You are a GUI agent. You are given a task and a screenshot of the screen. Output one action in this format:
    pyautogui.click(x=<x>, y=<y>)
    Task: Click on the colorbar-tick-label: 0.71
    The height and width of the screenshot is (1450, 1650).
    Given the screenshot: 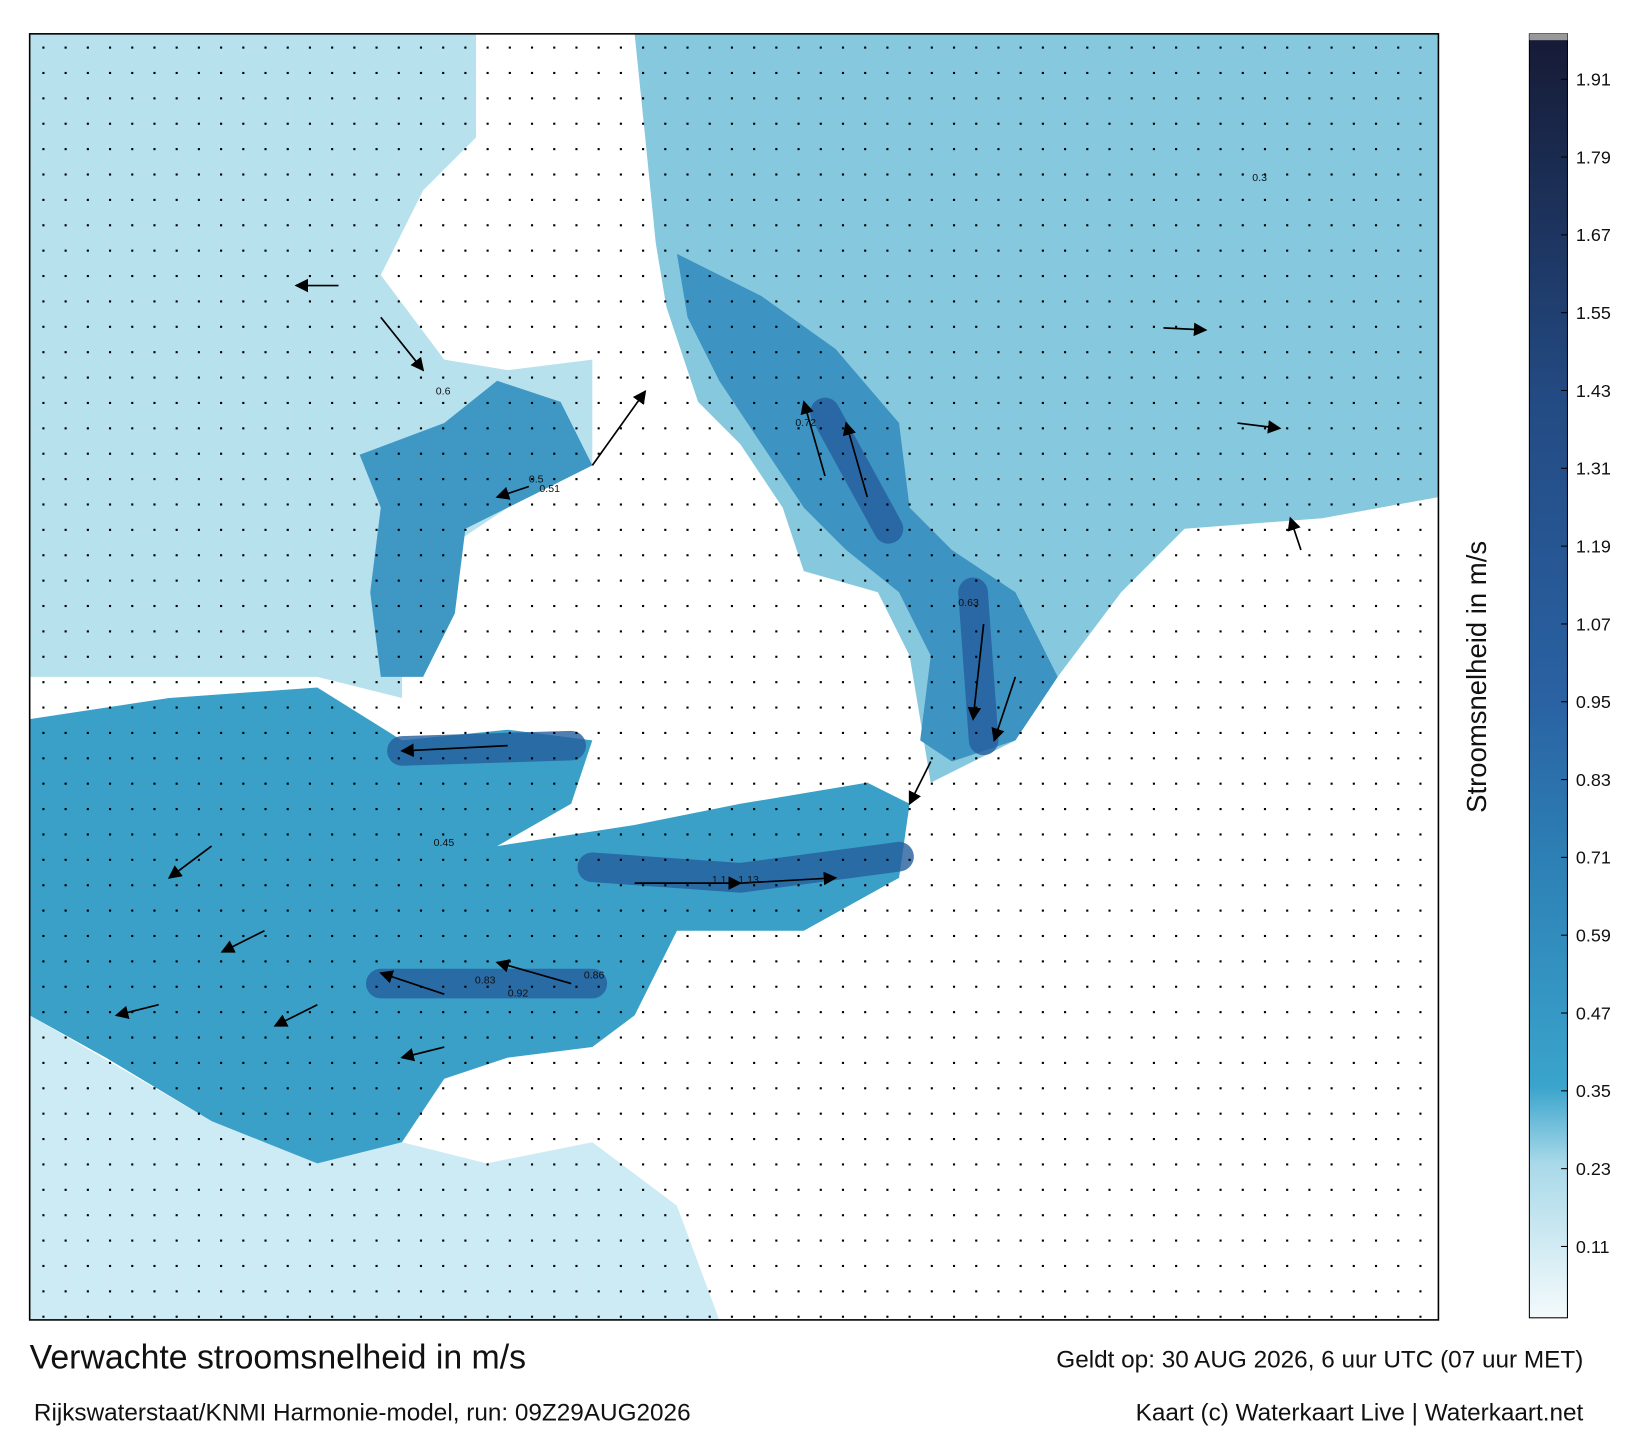 What is the action you would take?
    pyautogui.click(x=1593, y=858)
    